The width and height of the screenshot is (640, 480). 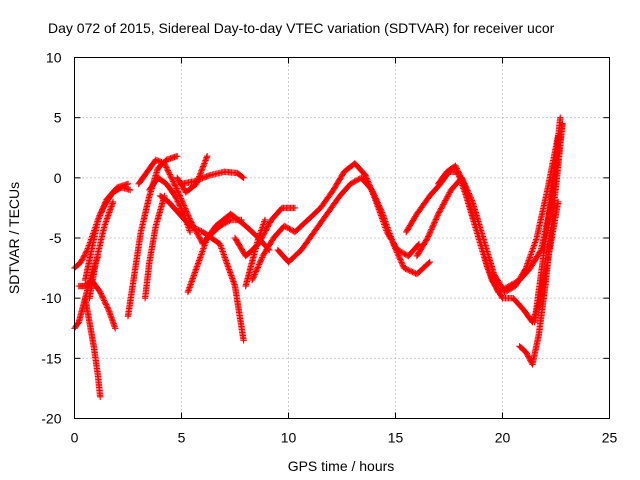 I want to click on y-tick-label: -5, so click(x=55, y=238).